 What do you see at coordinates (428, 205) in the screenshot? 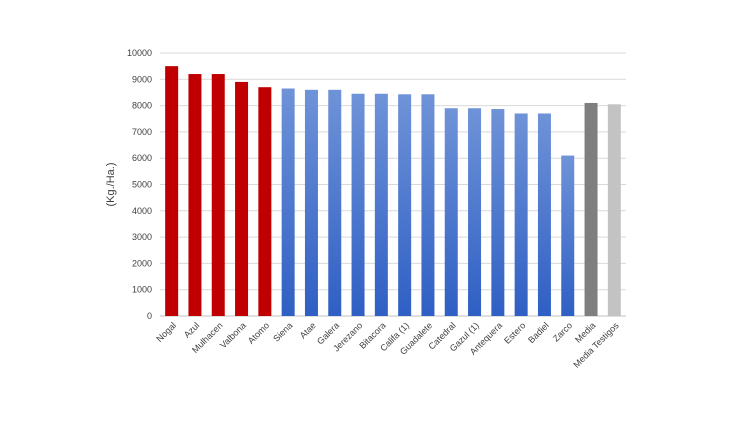
I see `bar-guadalete` at bounding box center [428, 205].